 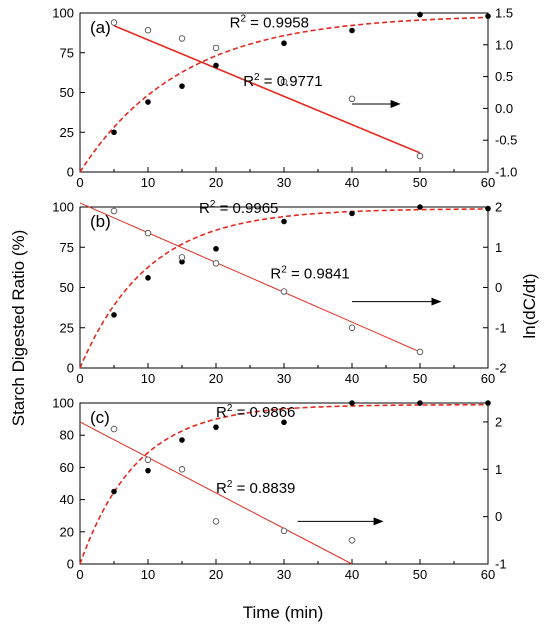 What do you see at coordinates (291, 81) in the screenshot?
I see `r-squared-value: = 0.9771` at bounding box center [291, 81].